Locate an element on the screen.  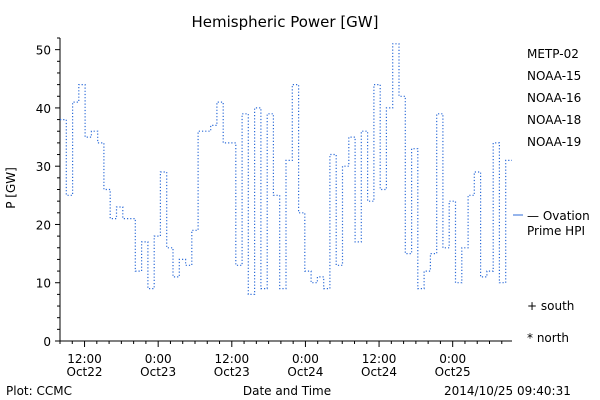
x-axis-label: Date and Time is located at coordinates (287, 391).